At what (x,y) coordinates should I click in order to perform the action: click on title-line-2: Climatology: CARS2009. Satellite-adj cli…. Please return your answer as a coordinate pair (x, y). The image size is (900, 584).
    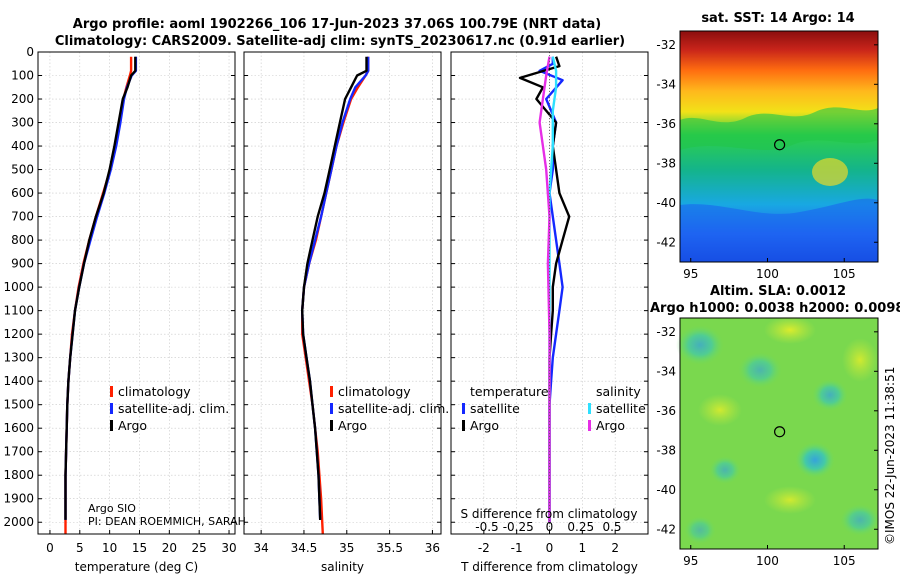
    Looking at the image, I should click on (340, 41).